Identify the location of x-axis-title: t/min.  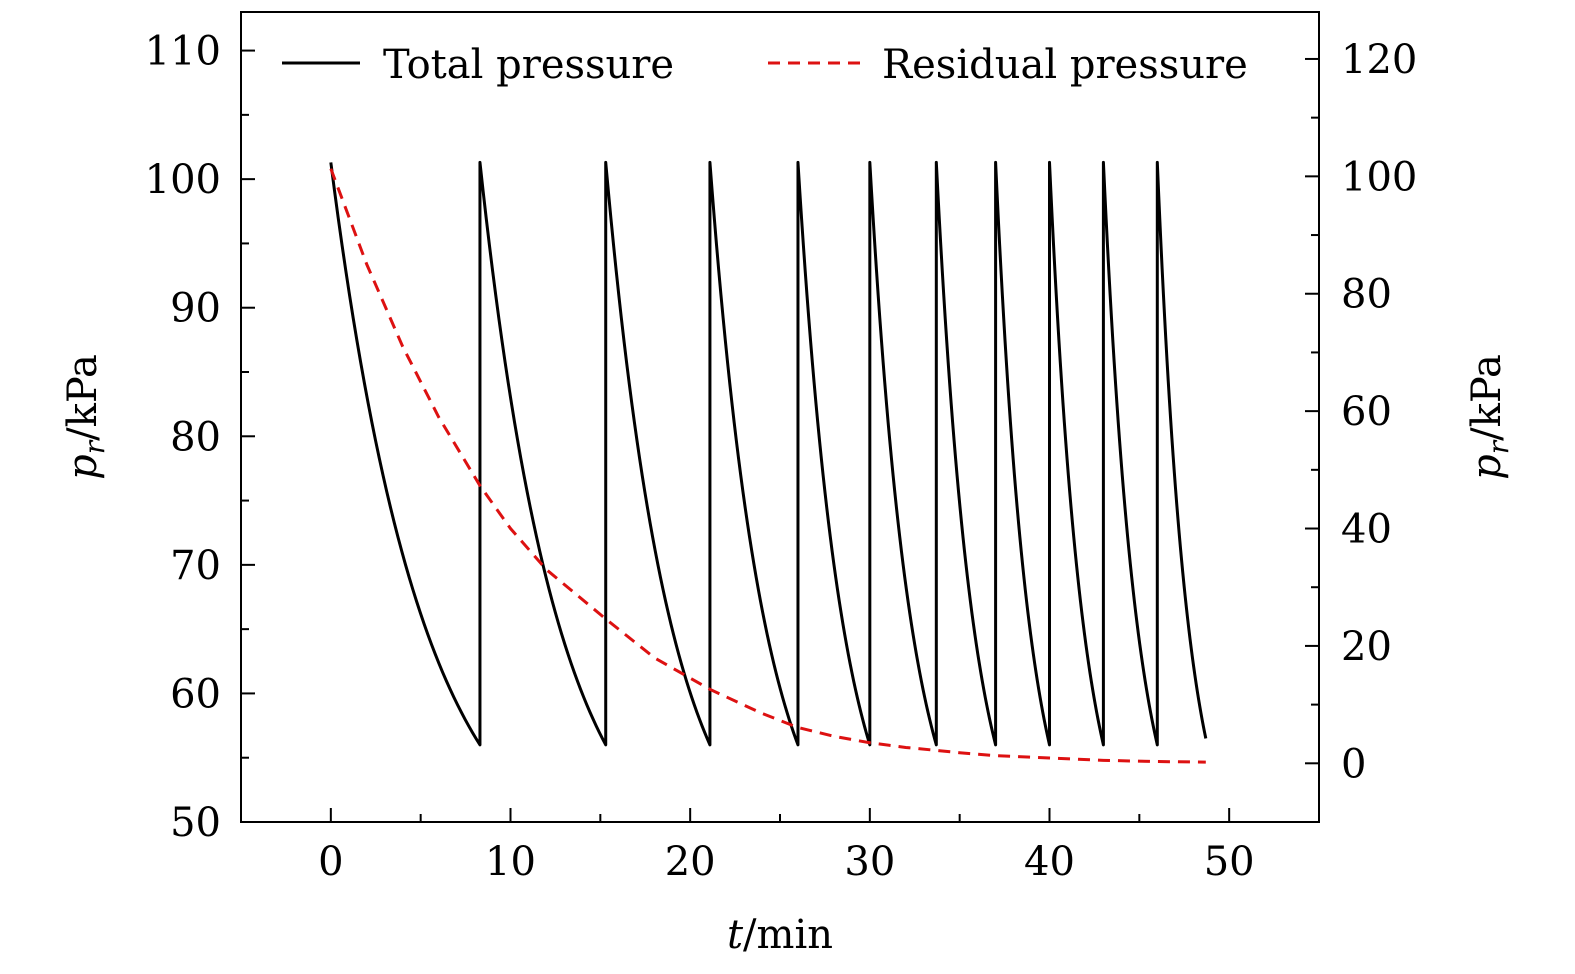
(780, 935).